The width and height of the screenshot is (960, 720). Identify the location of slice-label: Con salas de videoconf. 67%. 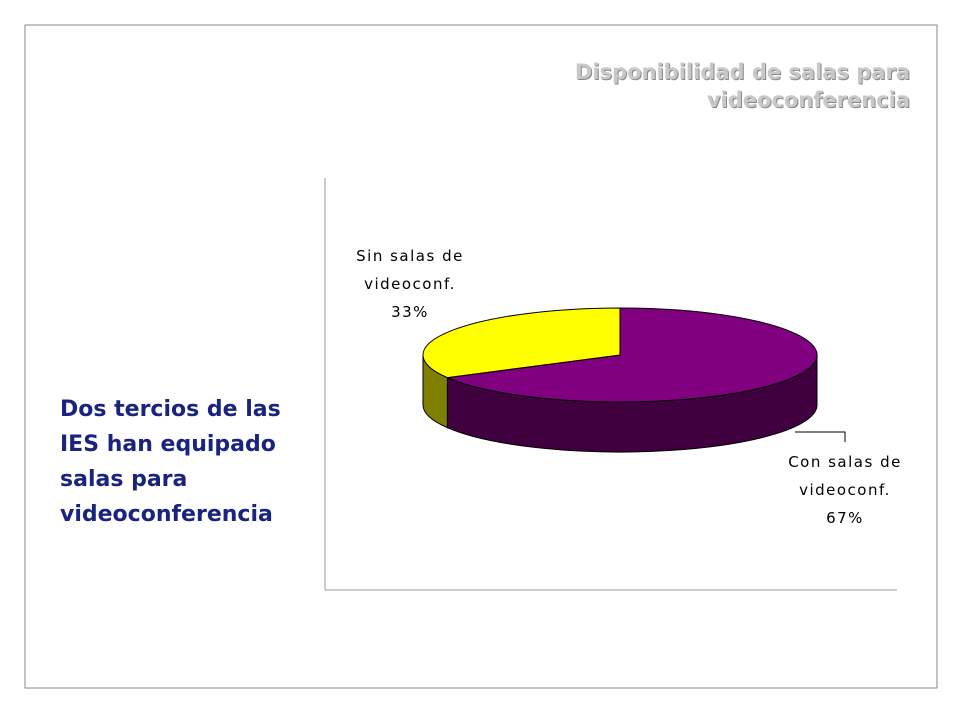
(845, 490).